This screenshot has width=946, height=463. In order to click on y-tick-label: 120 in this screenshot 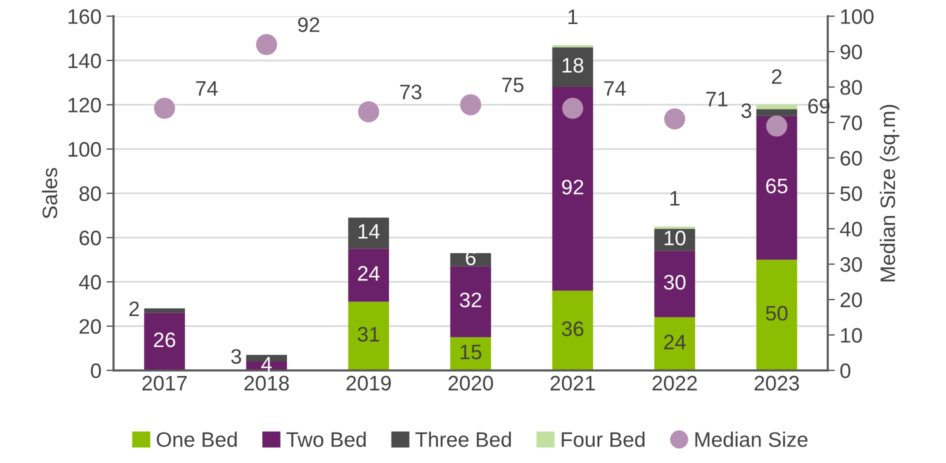, I will do `click(84, 105)`.